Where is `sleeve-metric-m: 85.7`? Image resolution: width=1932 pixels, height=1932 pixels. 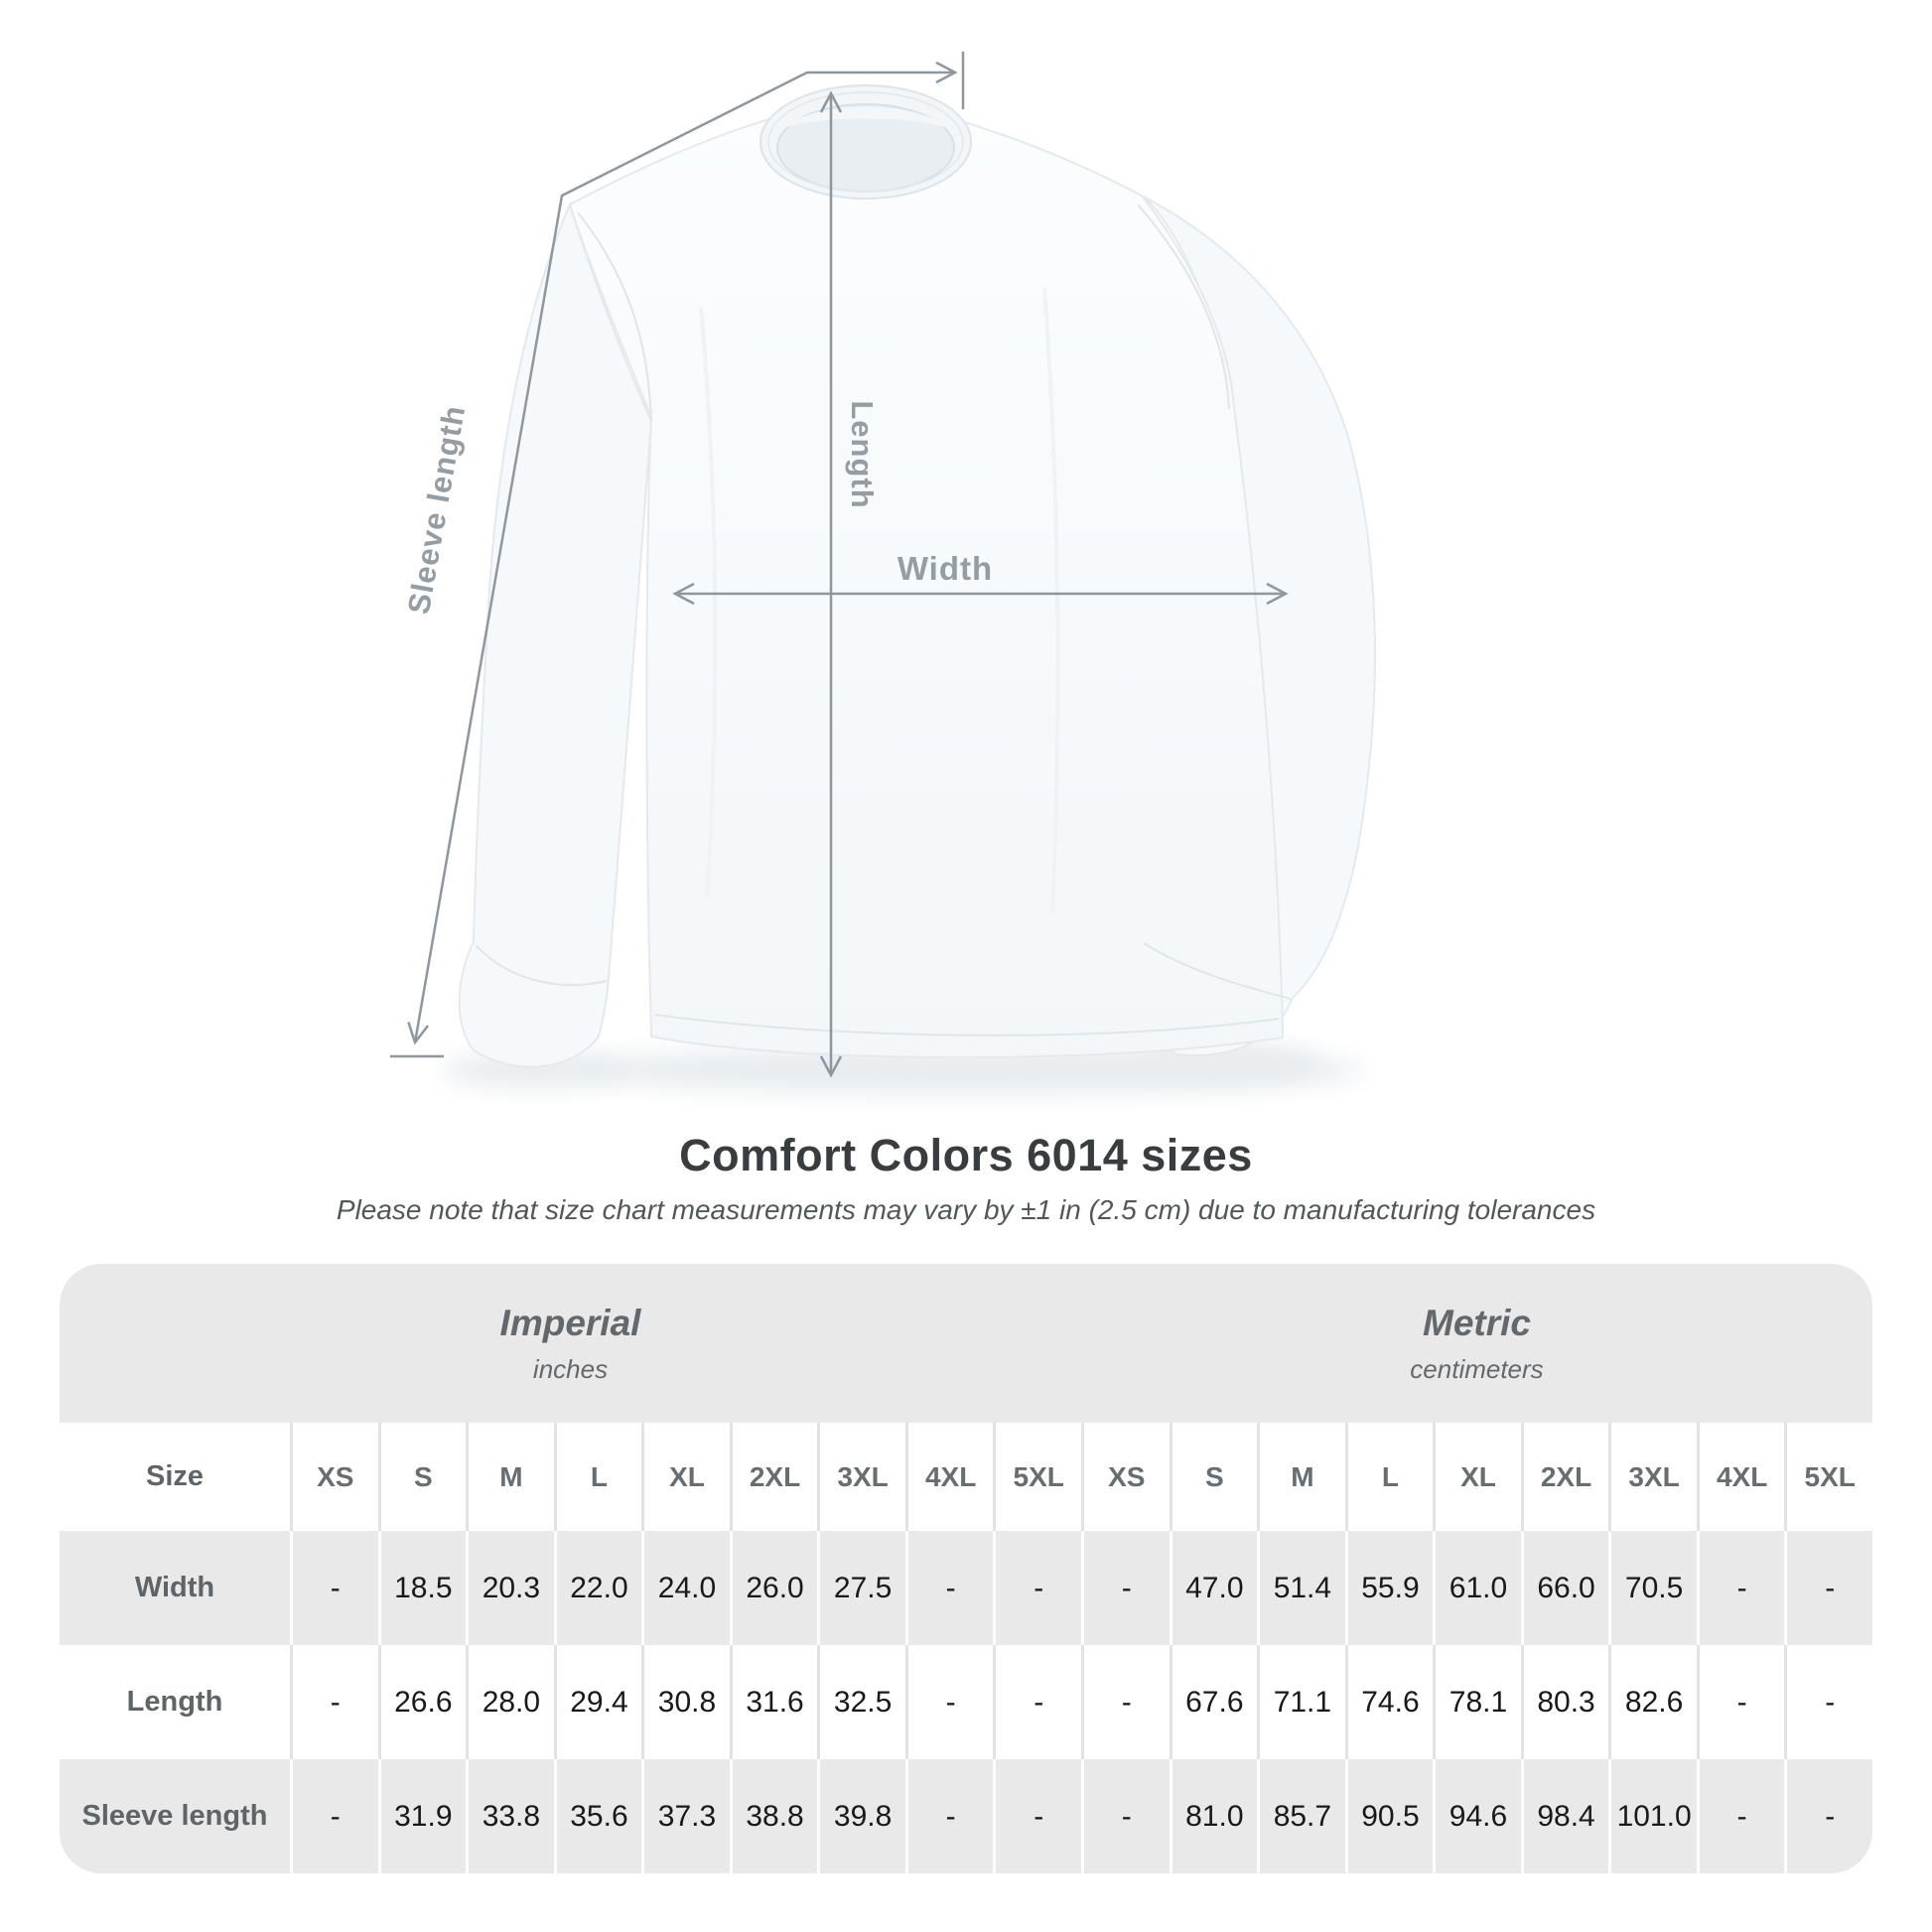 sleeve-metric-m: 85.7 is located at coordinates (1301, 1816).